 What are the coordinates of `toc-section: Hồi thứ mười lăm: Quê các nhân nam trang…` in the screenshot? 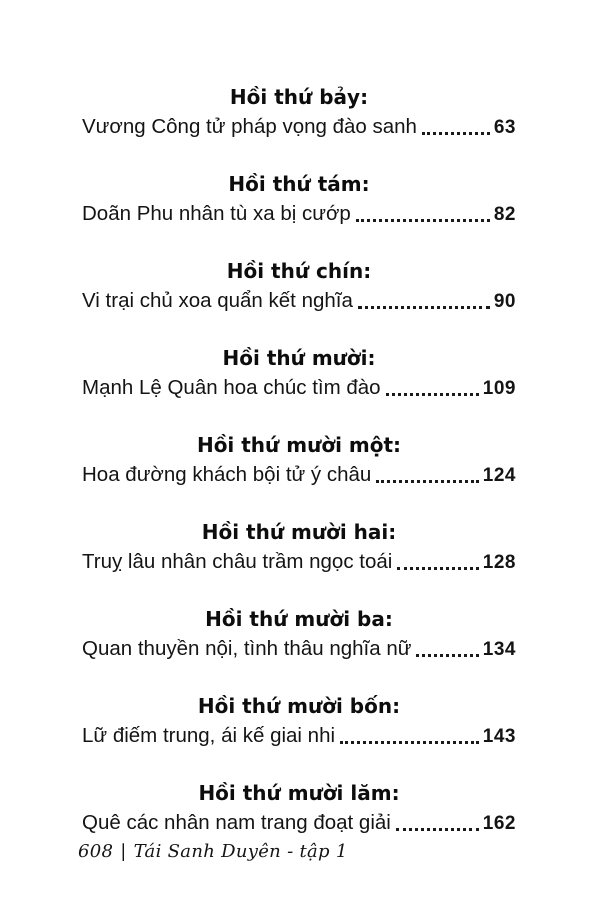 It's located at (299, 809).